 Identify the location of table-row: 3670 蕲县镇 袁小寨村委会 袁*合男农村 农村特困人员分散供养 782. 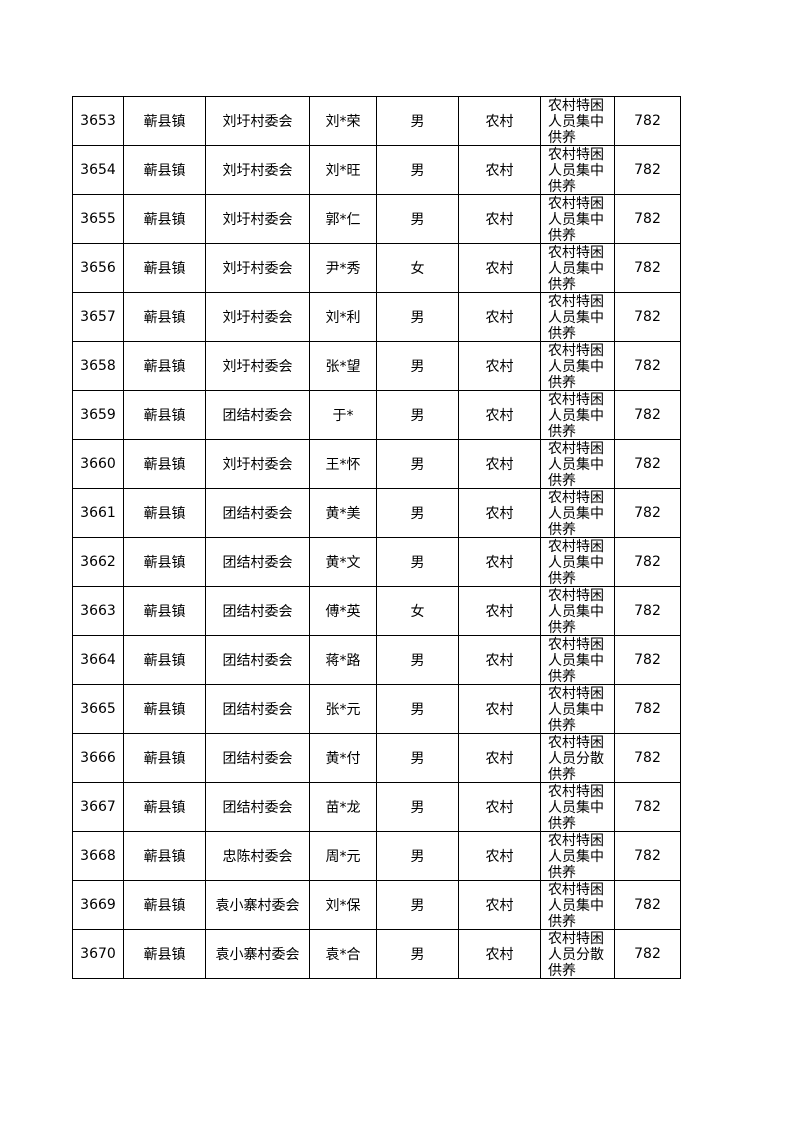
(376, 954).